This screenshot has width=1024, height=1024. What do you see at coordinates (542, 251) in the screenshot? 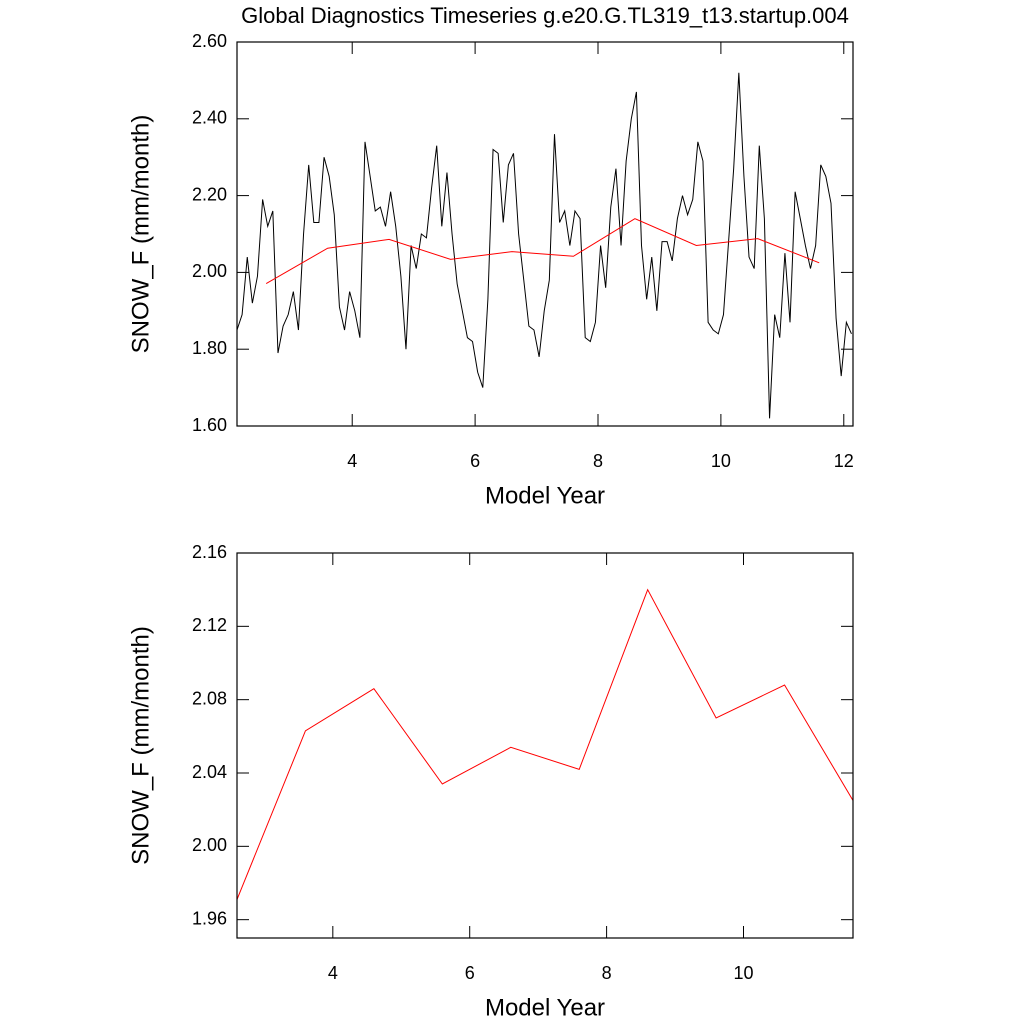
I see `data-line` at bounding box center [542, 251].